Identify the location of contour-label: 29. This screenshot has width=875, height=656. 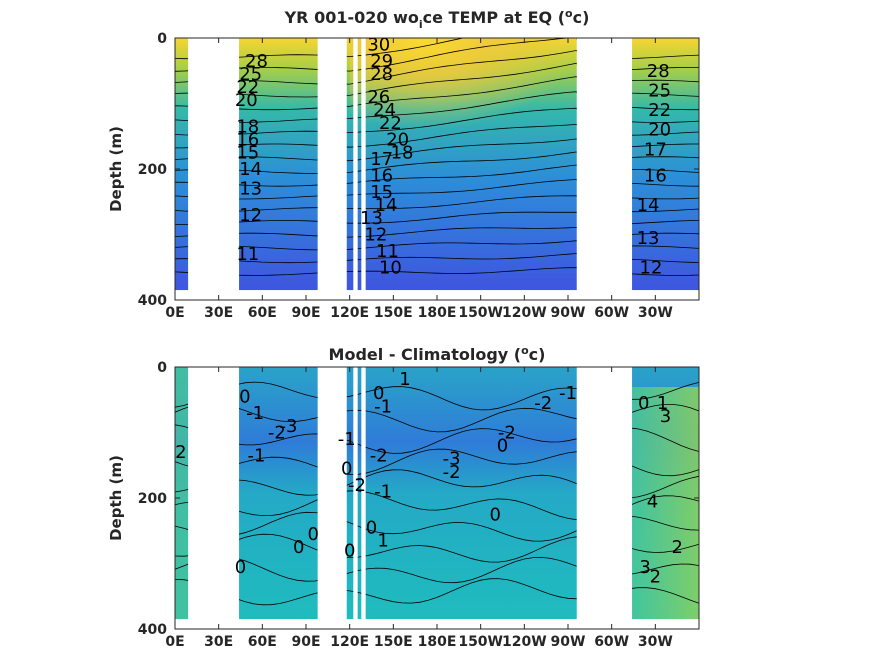
(381, 61).